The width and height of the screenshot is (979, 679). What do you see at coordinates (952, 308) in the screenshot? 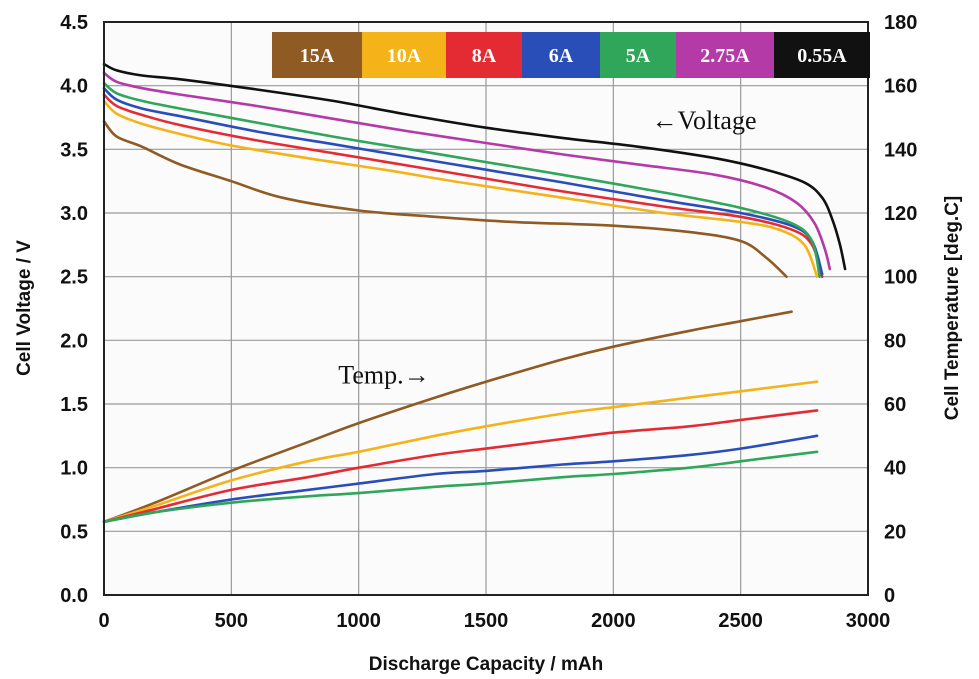
I see `y2-axis-title: Cell Temperature [deg.C]` at bounding box center [952, 308].